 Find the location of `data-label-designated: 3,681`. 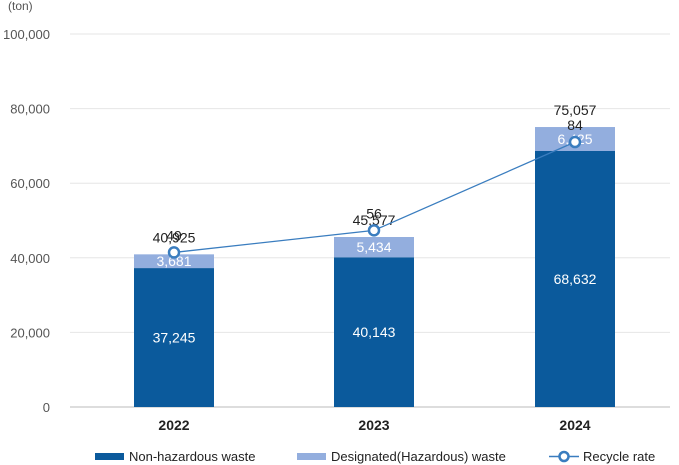

data-label-designated: 3,681 is located at coordinates (173, 261).